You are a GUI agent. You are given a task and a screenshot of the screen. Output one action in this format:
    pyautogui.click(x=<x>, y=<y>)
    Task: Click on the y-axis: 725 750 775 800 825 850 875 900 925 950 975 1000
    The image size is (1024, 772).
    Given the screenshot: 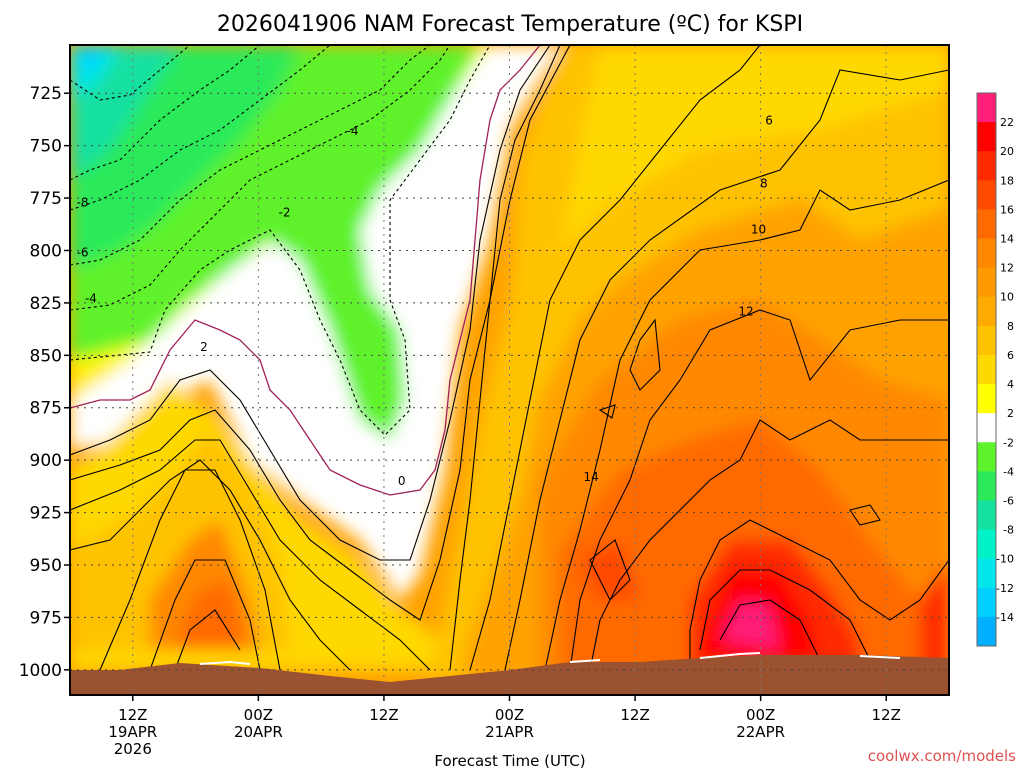 What is the action you would take?
    pyautogui.click(x=44, y=382)
    